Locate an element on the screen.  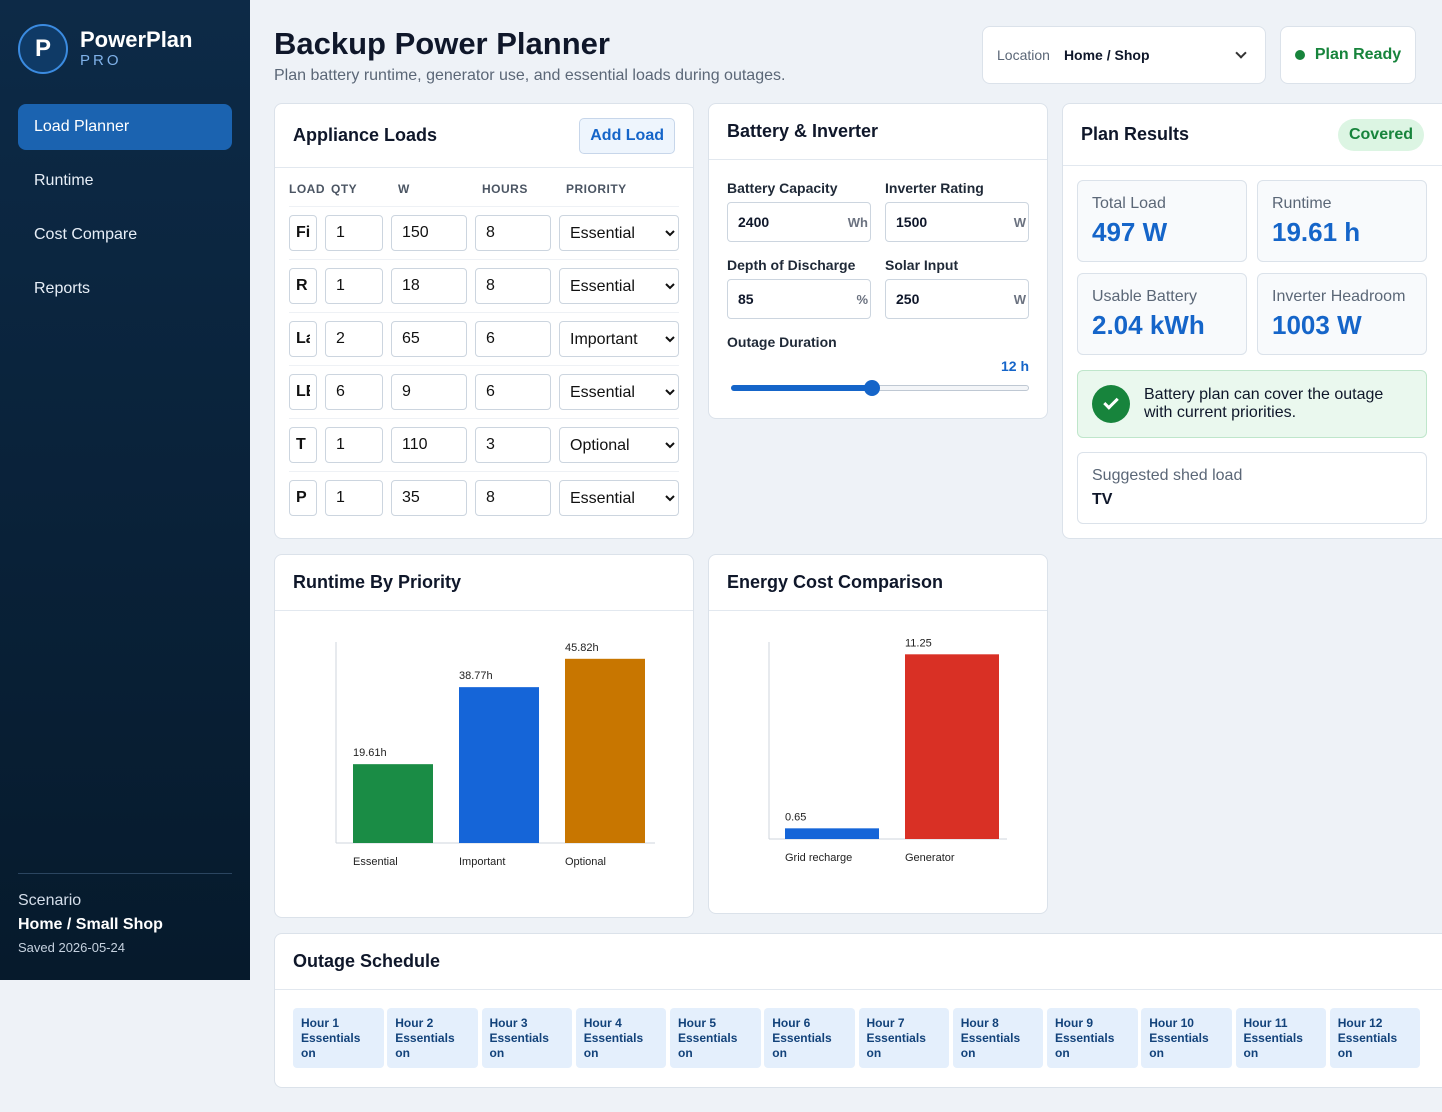
schedule-item: Hour 9 Essentials on is located at coordinates (1092, 1038).